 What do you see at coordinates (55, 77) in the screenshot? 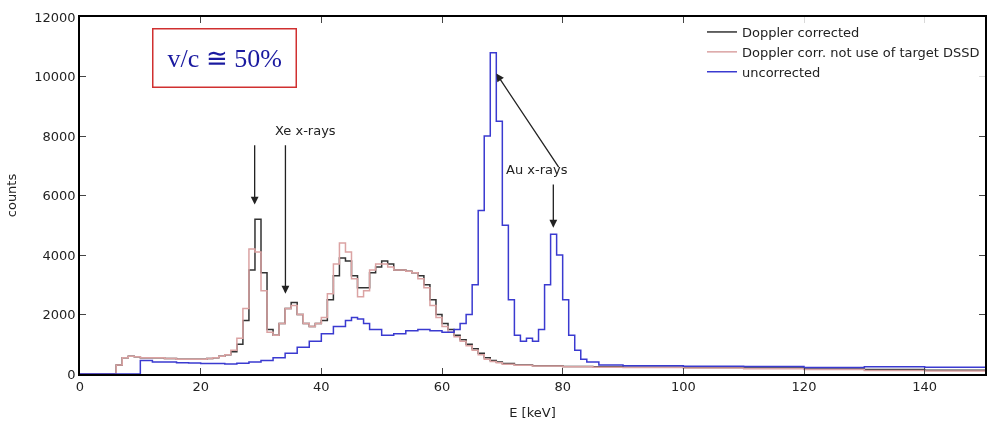
I see `y-tick-label: 10000` at bounding box center [55, 77].